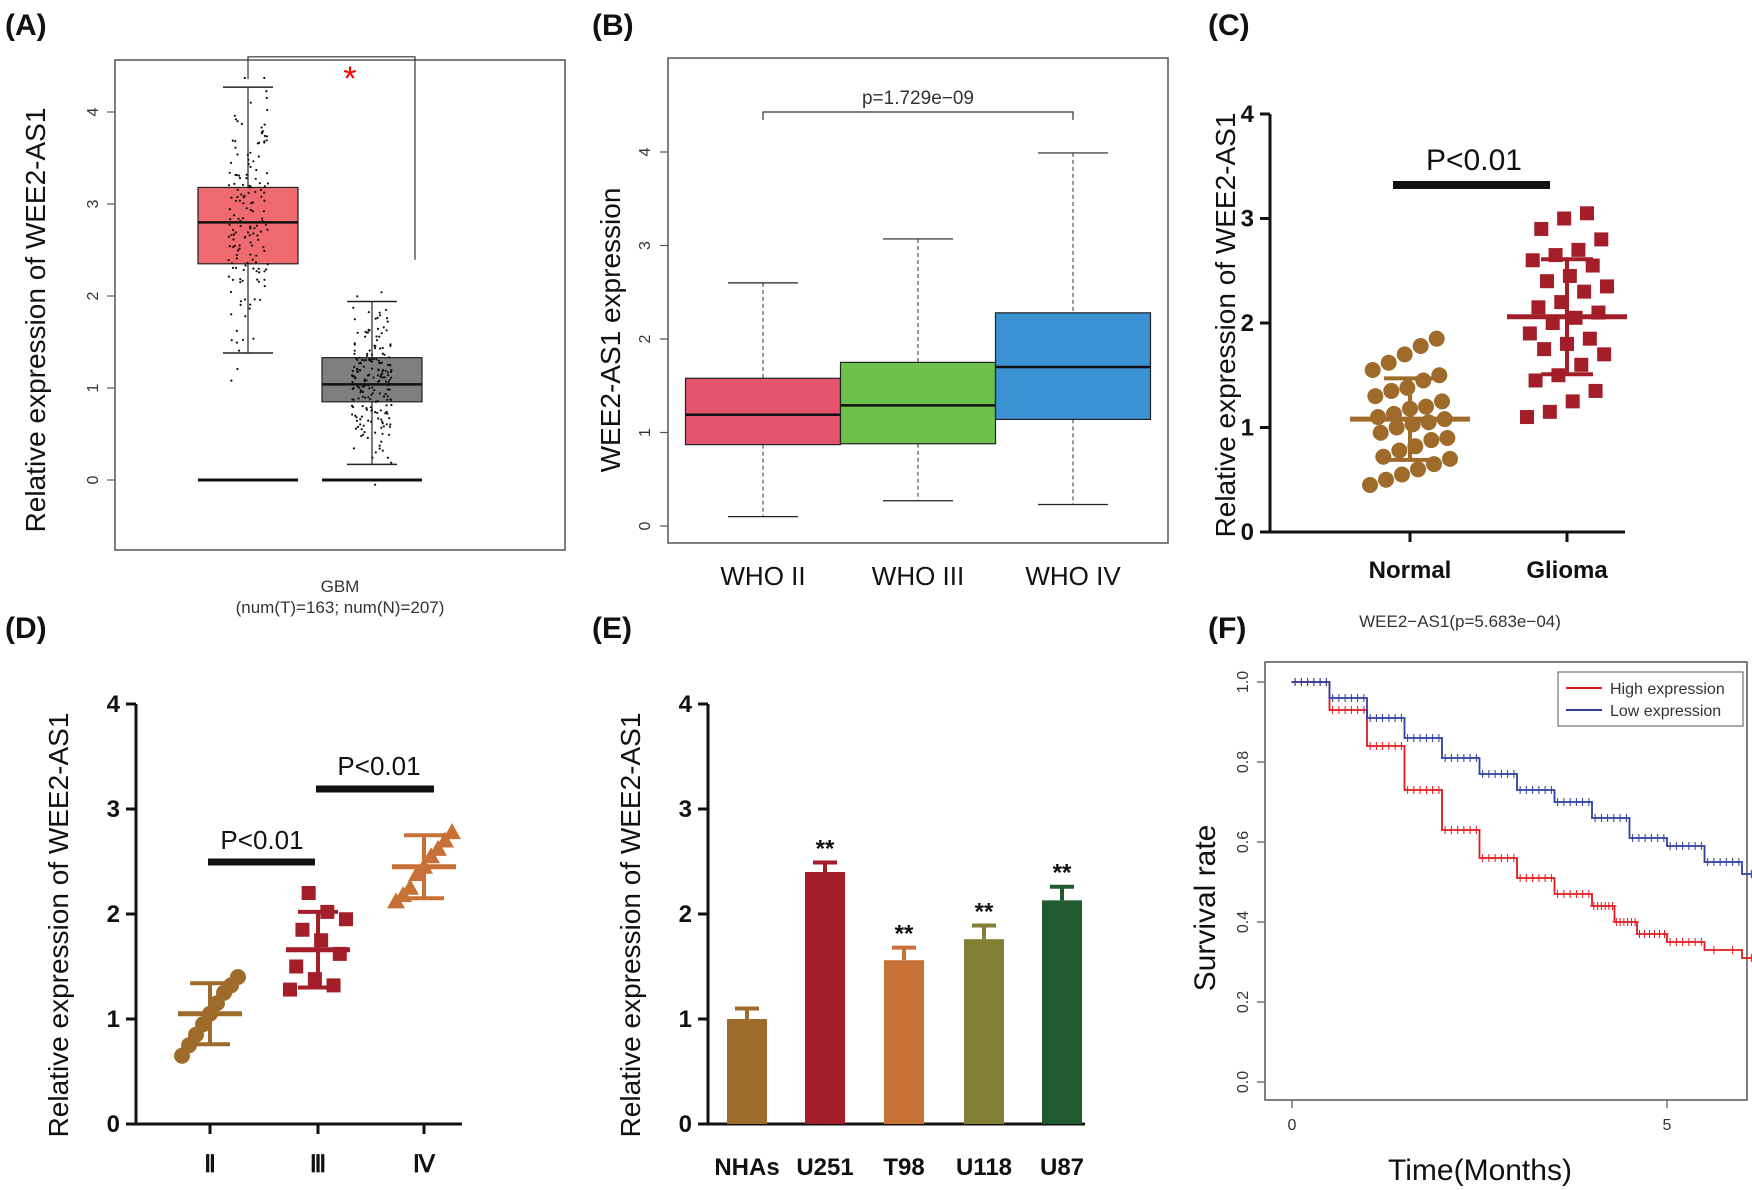 The image size is (1752, 1190). I want to click on e-bar-u87, so click(1062, 1012).